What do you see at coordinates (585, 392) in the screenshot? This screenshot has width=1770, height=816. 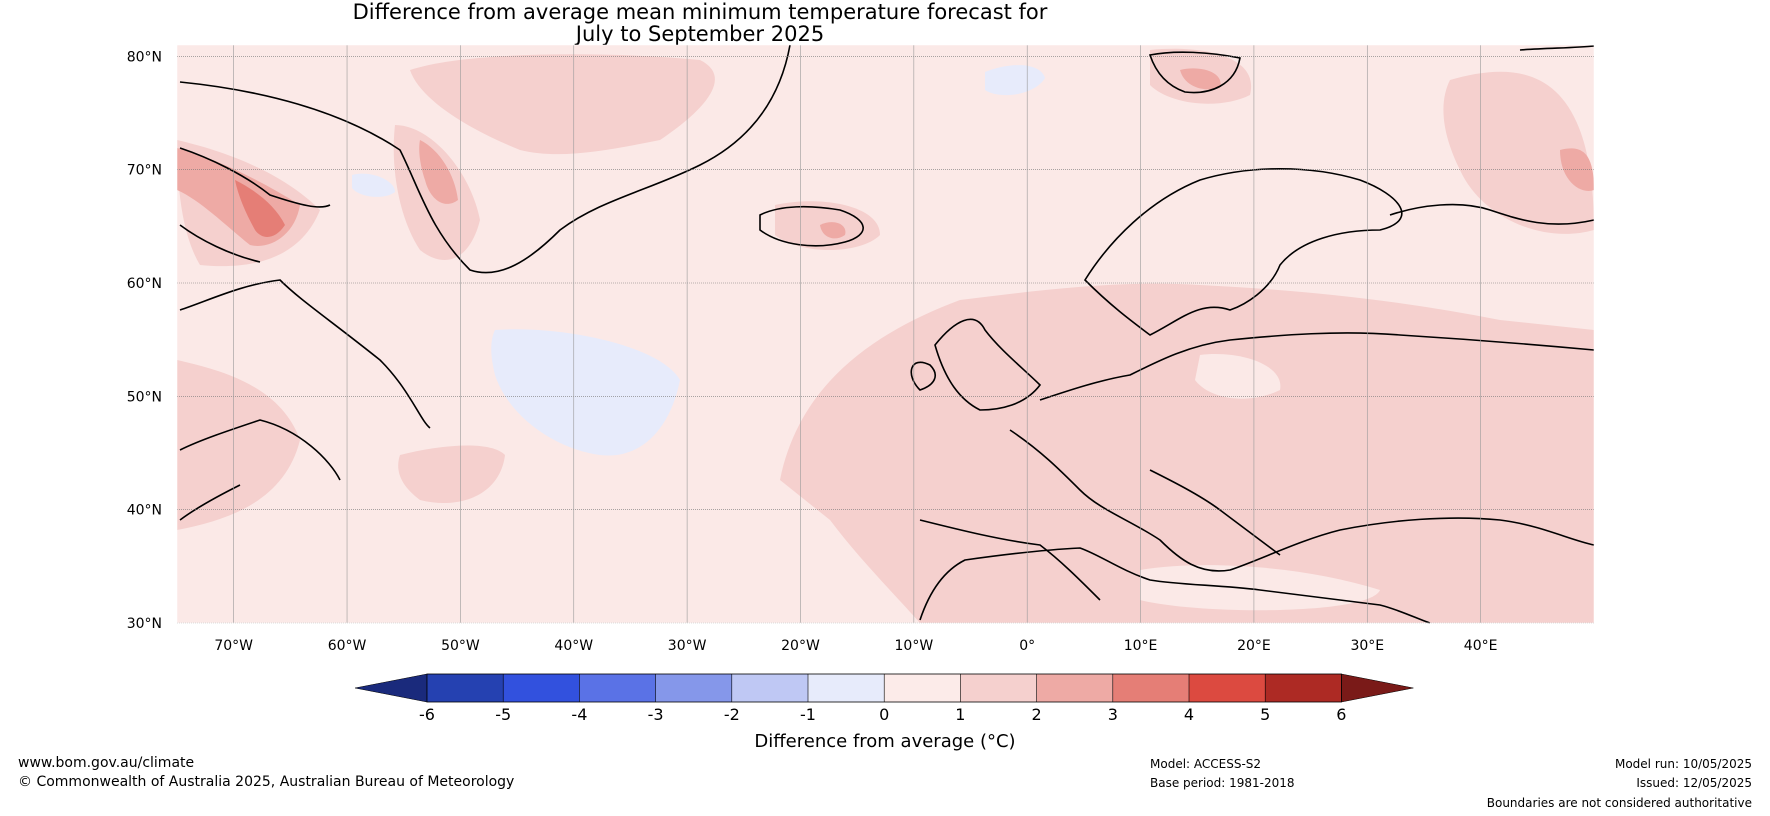 I see `anomaly-region-north-atlantic-cool` at bounding box center [585, 392].